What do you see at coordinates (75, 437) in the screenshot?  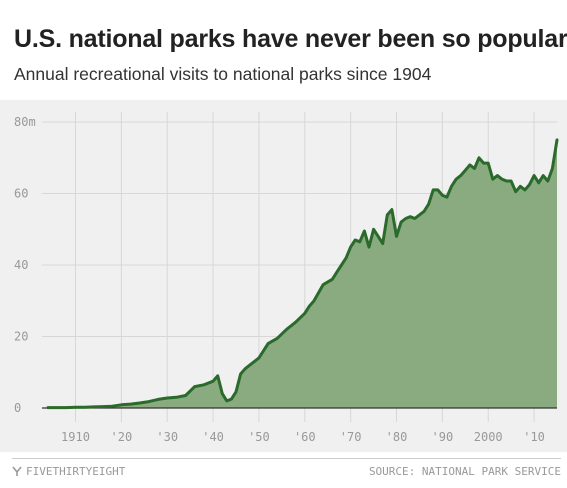 I see `x-tick-label: 1910` at bounding box center [75, 437].